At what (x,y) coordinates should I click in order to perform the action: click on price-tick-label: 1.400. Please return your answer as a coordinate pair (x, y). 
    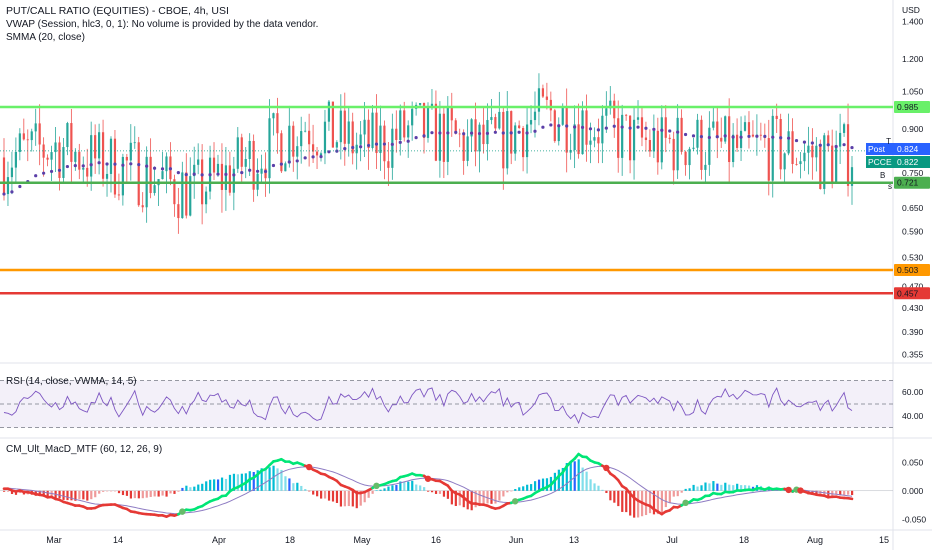
    Looking at the image, I should click on (913, 22).